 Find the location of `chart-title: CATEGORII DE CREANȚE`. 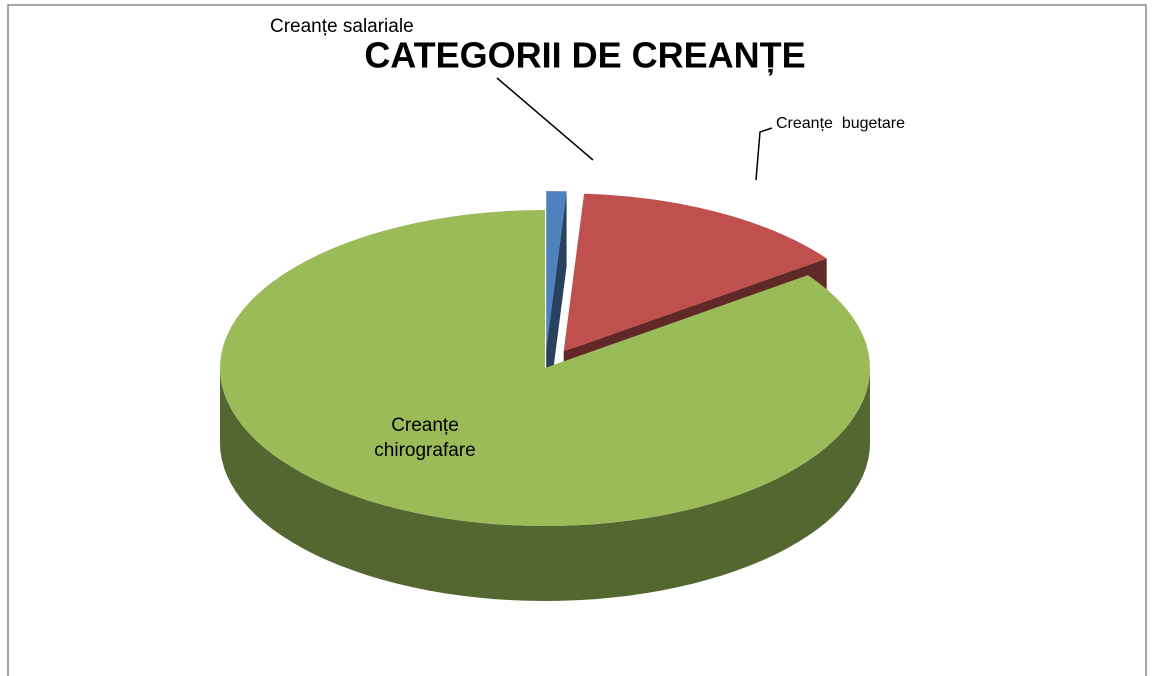

chart-title: CATEGORII DE CREANȚE is located at coordinates (584, 55).